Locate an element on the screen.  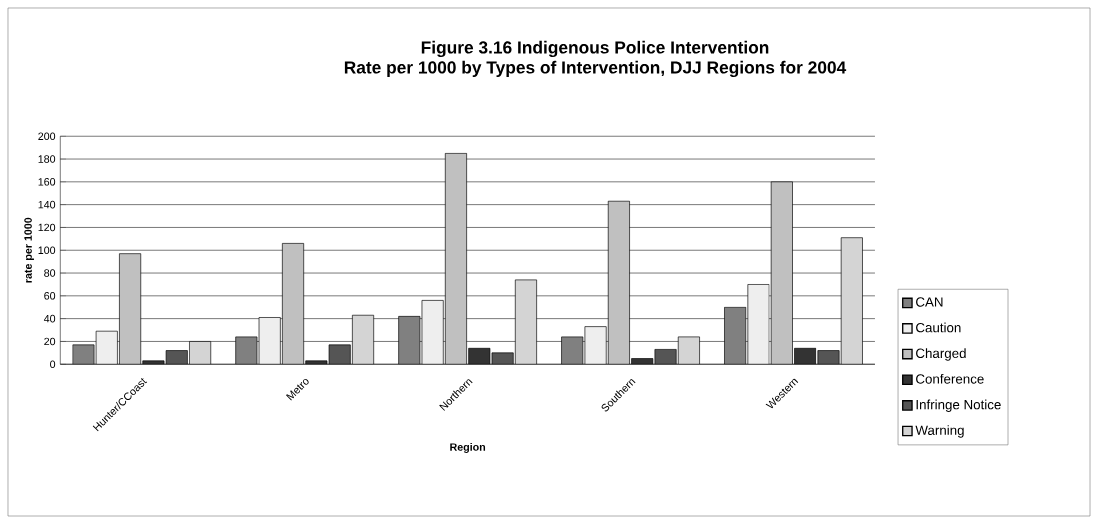
y-tick-label: 40 is located at coordinates (49, 318).